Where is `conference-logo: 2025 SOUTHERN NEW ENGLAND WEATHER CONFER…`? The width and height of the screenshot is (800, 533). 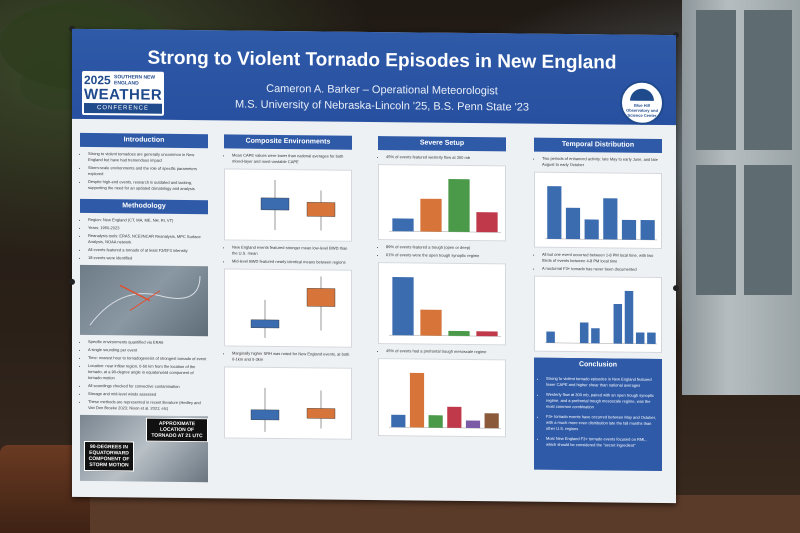
conference-logo: 2025 SOUTHERN NEW ENGLAND WEATHER CONFER… is located at coordinates (123, 93).